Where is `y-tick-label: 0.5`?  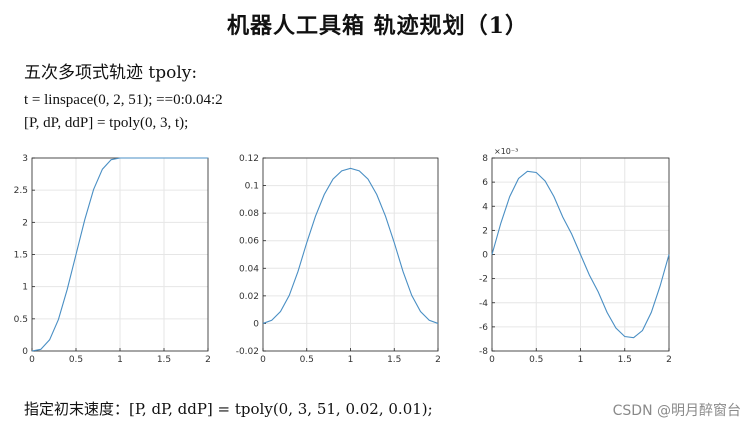 y-tick-label: 0.5 is located at coordinates (21, 320).